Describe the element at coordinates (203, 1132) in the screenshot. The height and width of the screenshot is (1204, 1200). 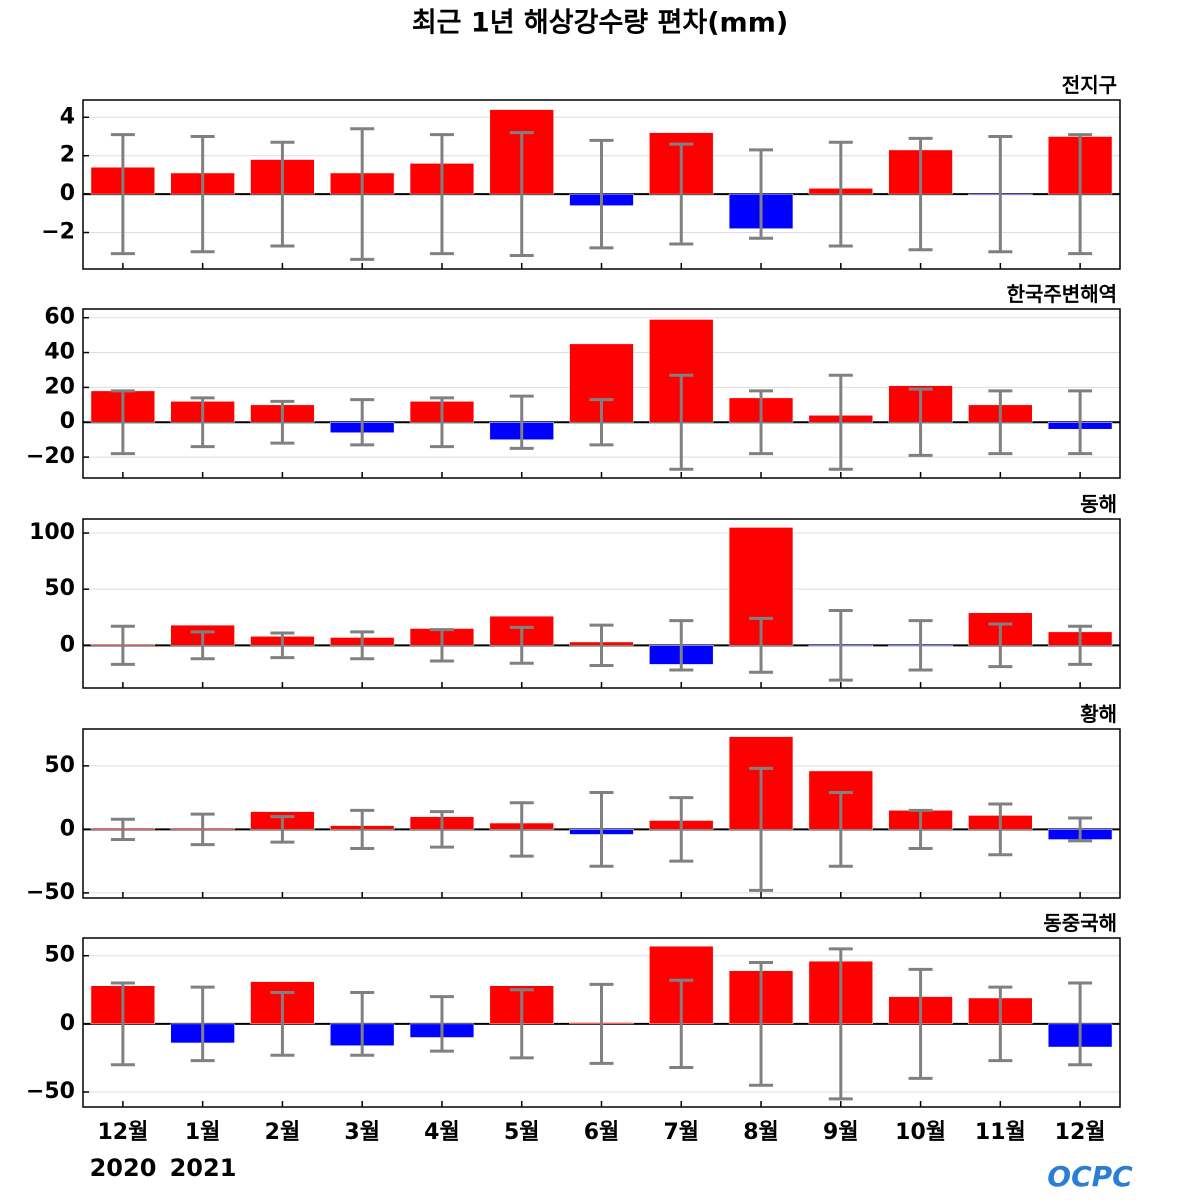
I see `x-tick-label: 1월` at that location.